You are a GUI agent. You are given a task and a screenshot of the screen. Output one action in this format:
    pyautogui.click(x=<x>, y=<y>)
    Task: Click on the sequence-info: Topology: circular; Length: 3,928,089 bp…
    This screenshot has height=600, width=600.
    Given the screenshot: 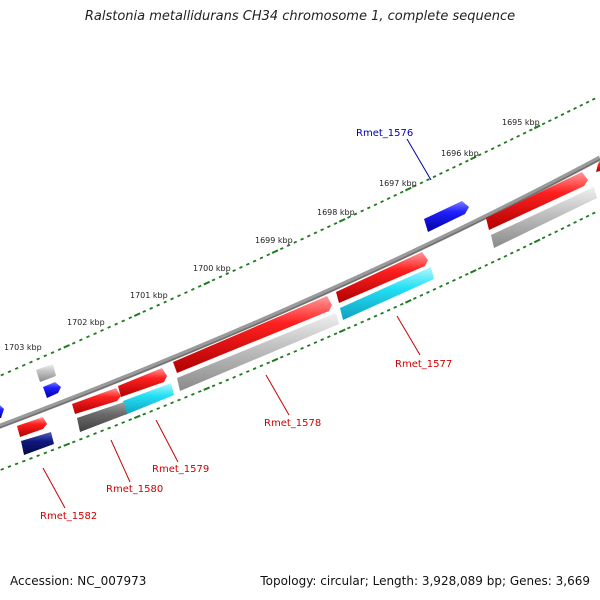 What is the action you would take?
    pyautogui.click(x=425, y=581)
    